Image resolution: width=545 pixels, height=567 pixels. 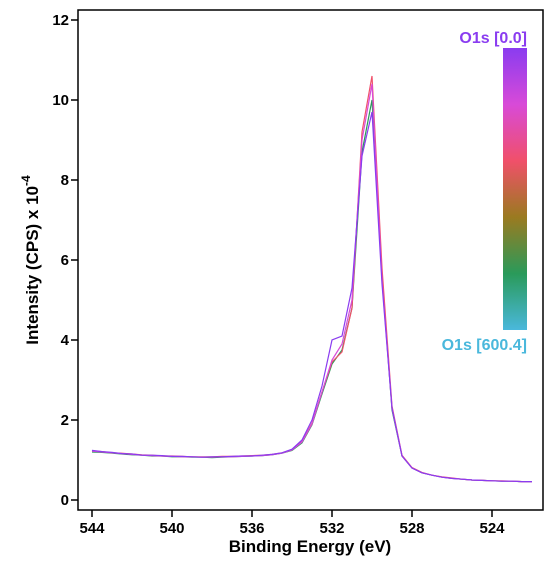 What do you see at coordinates (65, 420) in the screenshot?
I see `y-tick-label: 2` at bounding box center [65, 420].